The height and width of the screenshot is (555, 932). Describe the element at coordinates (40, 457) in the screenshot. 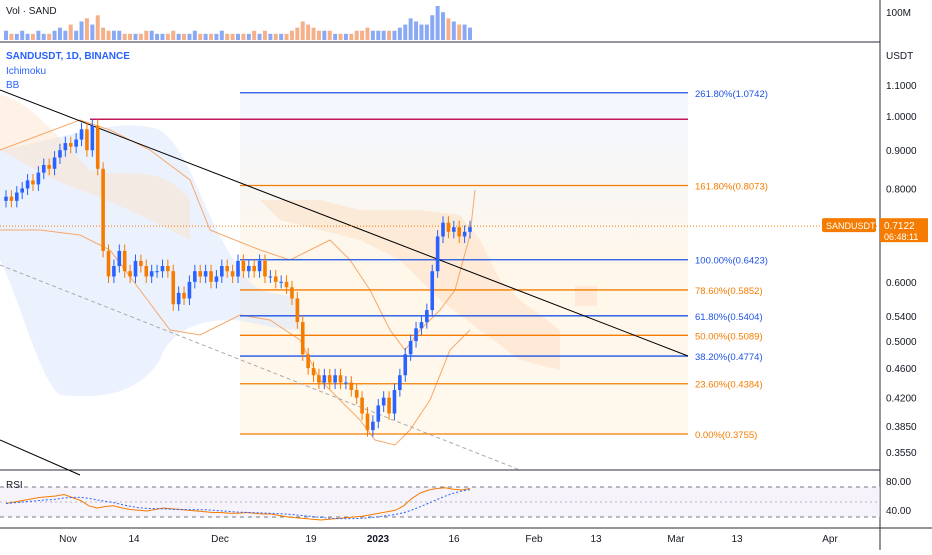

I see `lower-trendline` at that location.